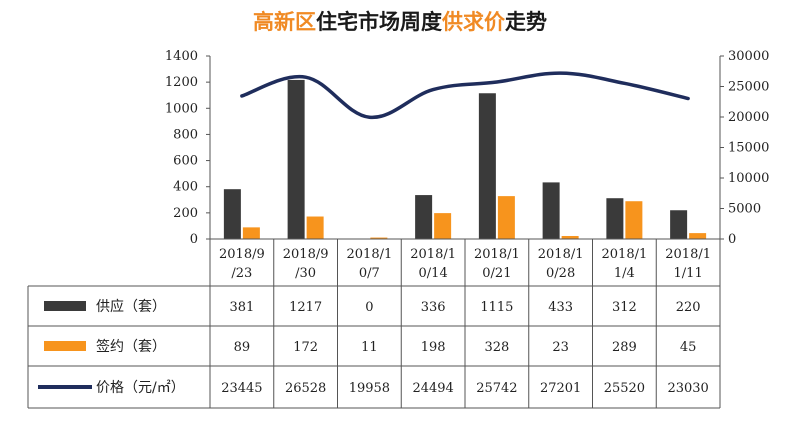 Image resolution: width=800 pixels, height=431 pixels. What do you see at coordinates (496, 307) in the screenshot?
I see `table-cell: 1115` at bounding box center [496, 307].